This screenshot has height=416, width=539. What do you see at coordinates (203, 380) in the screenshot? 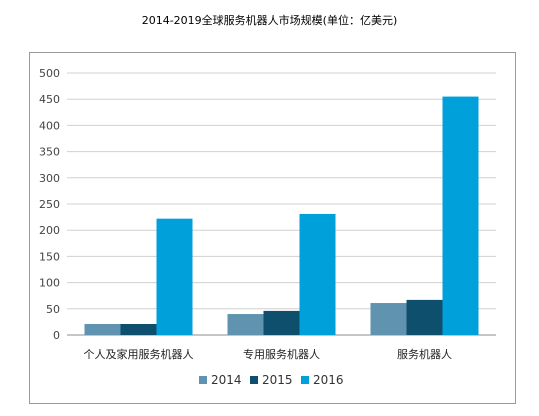
I see `legend-swatch-2014` at bounding box center [203, 380].